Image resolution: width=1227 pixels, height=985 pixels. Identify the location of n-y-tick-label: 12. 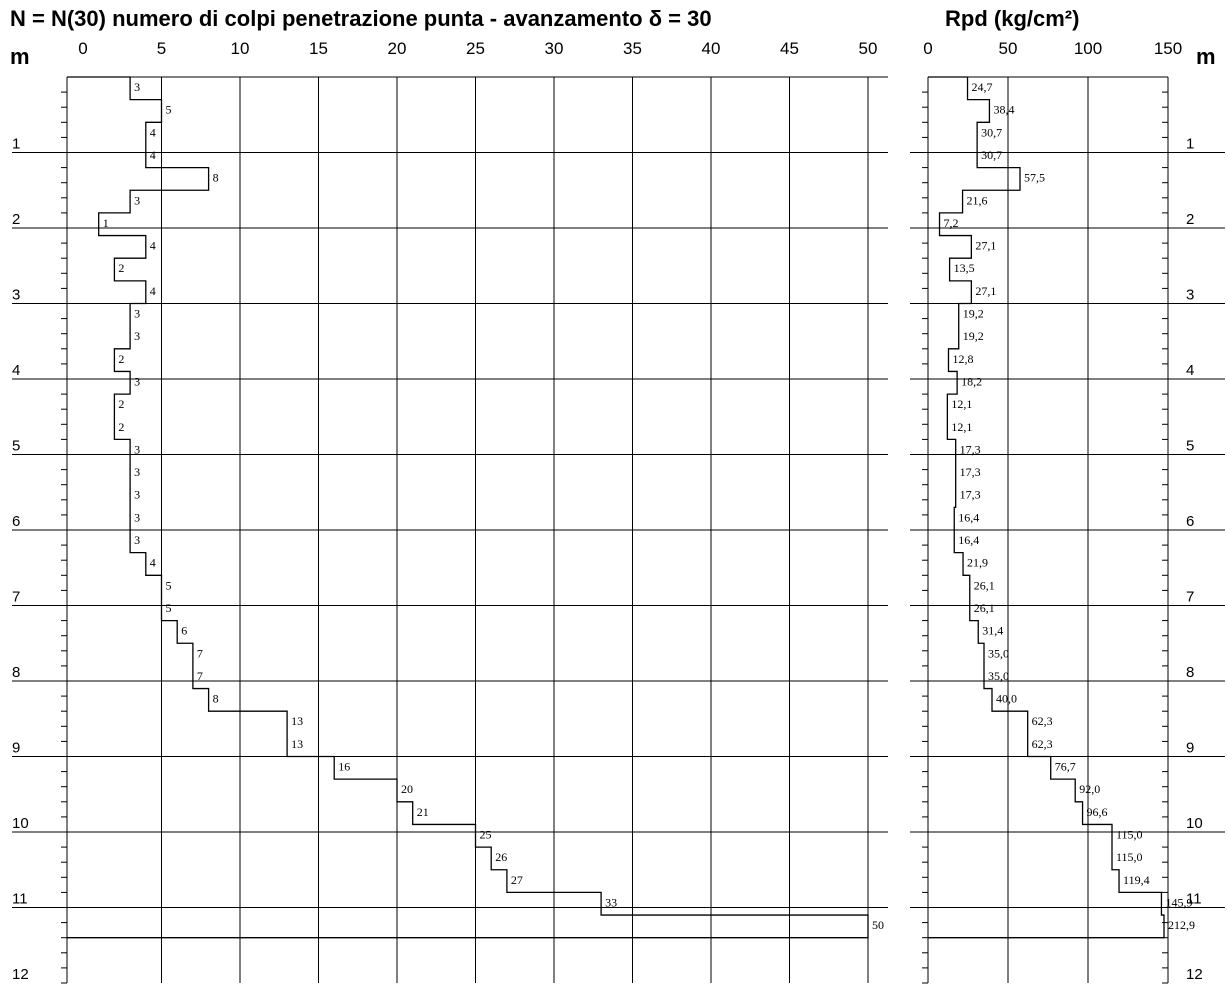
(20, 974).